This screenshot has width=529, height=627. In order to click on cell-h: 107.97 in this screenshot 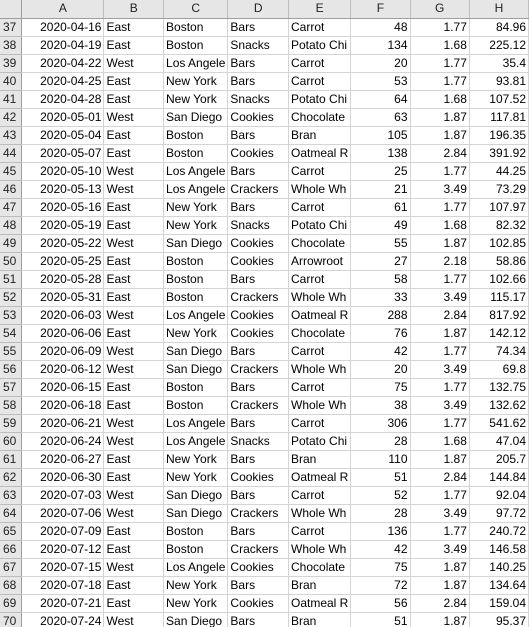, I will do `click(499, 207)`.